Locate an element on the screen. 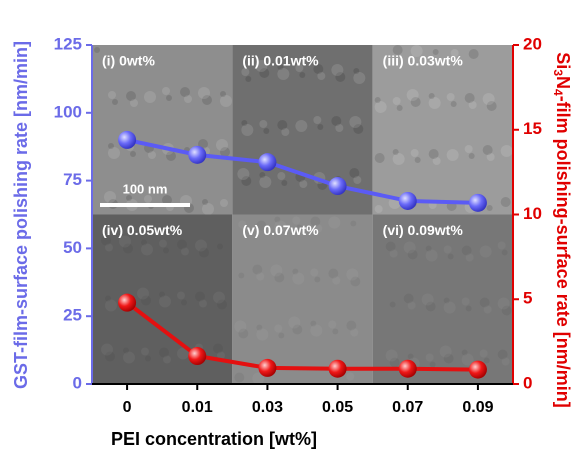 This screenshot has width=579, height=459. y-tick-label: 75 is located at coordinates (72, 179).